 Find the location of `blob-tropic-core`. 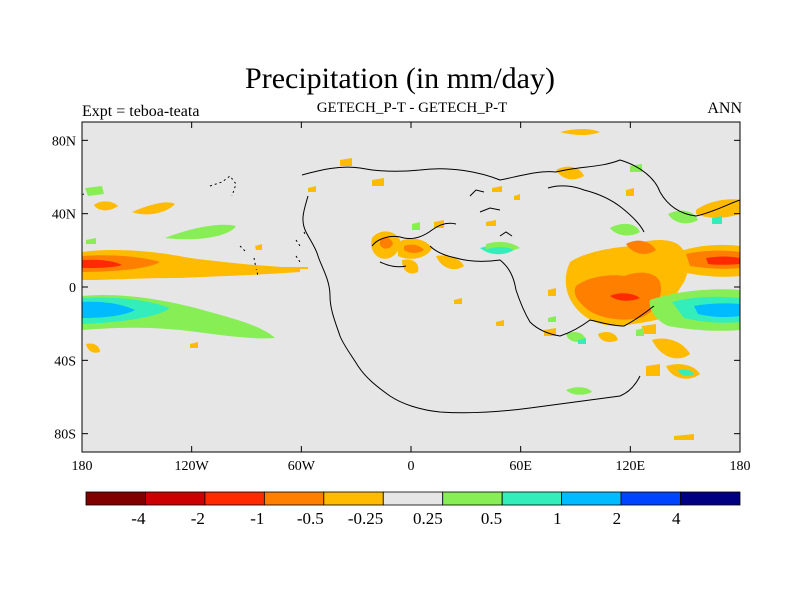

blob-tropic-core is located at coordinates (625, 297).